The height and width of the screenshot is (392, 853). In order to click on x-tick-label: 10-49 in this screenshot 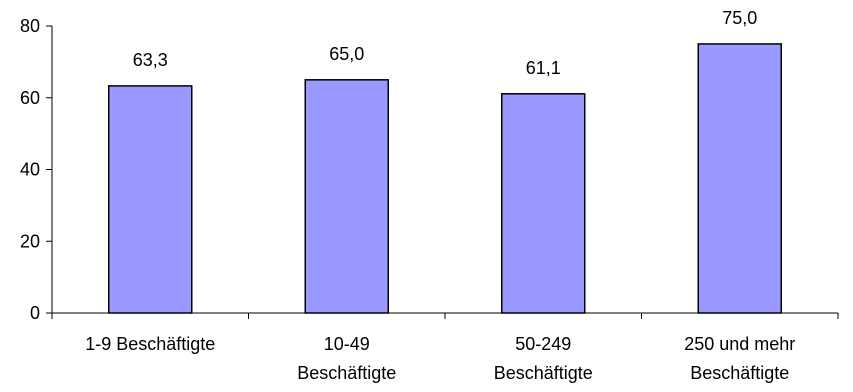, I will do `click(347, 344)`.